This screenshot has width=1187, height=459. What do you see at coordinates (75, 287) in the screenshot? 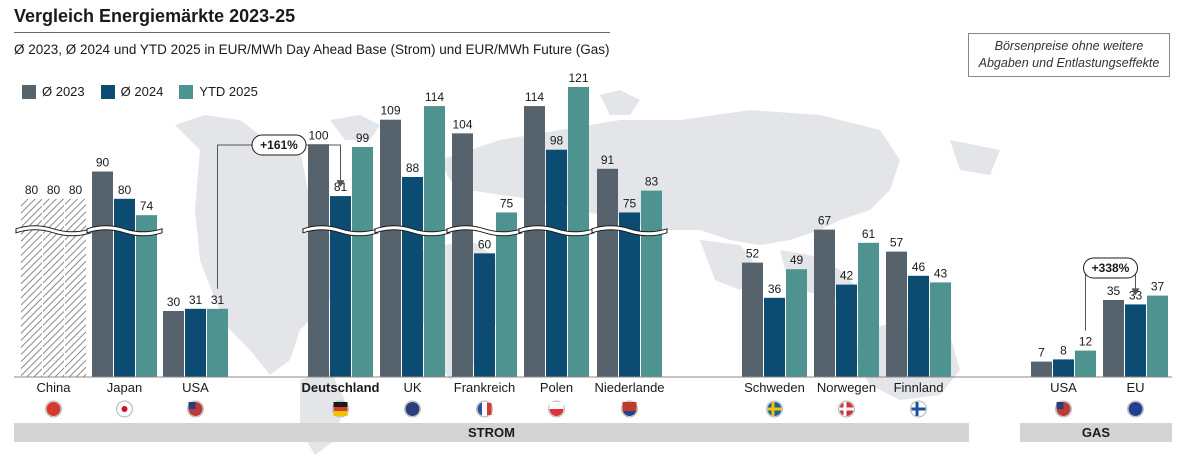
I see `bar-china-0-s2` at bounding box center [75, 287].